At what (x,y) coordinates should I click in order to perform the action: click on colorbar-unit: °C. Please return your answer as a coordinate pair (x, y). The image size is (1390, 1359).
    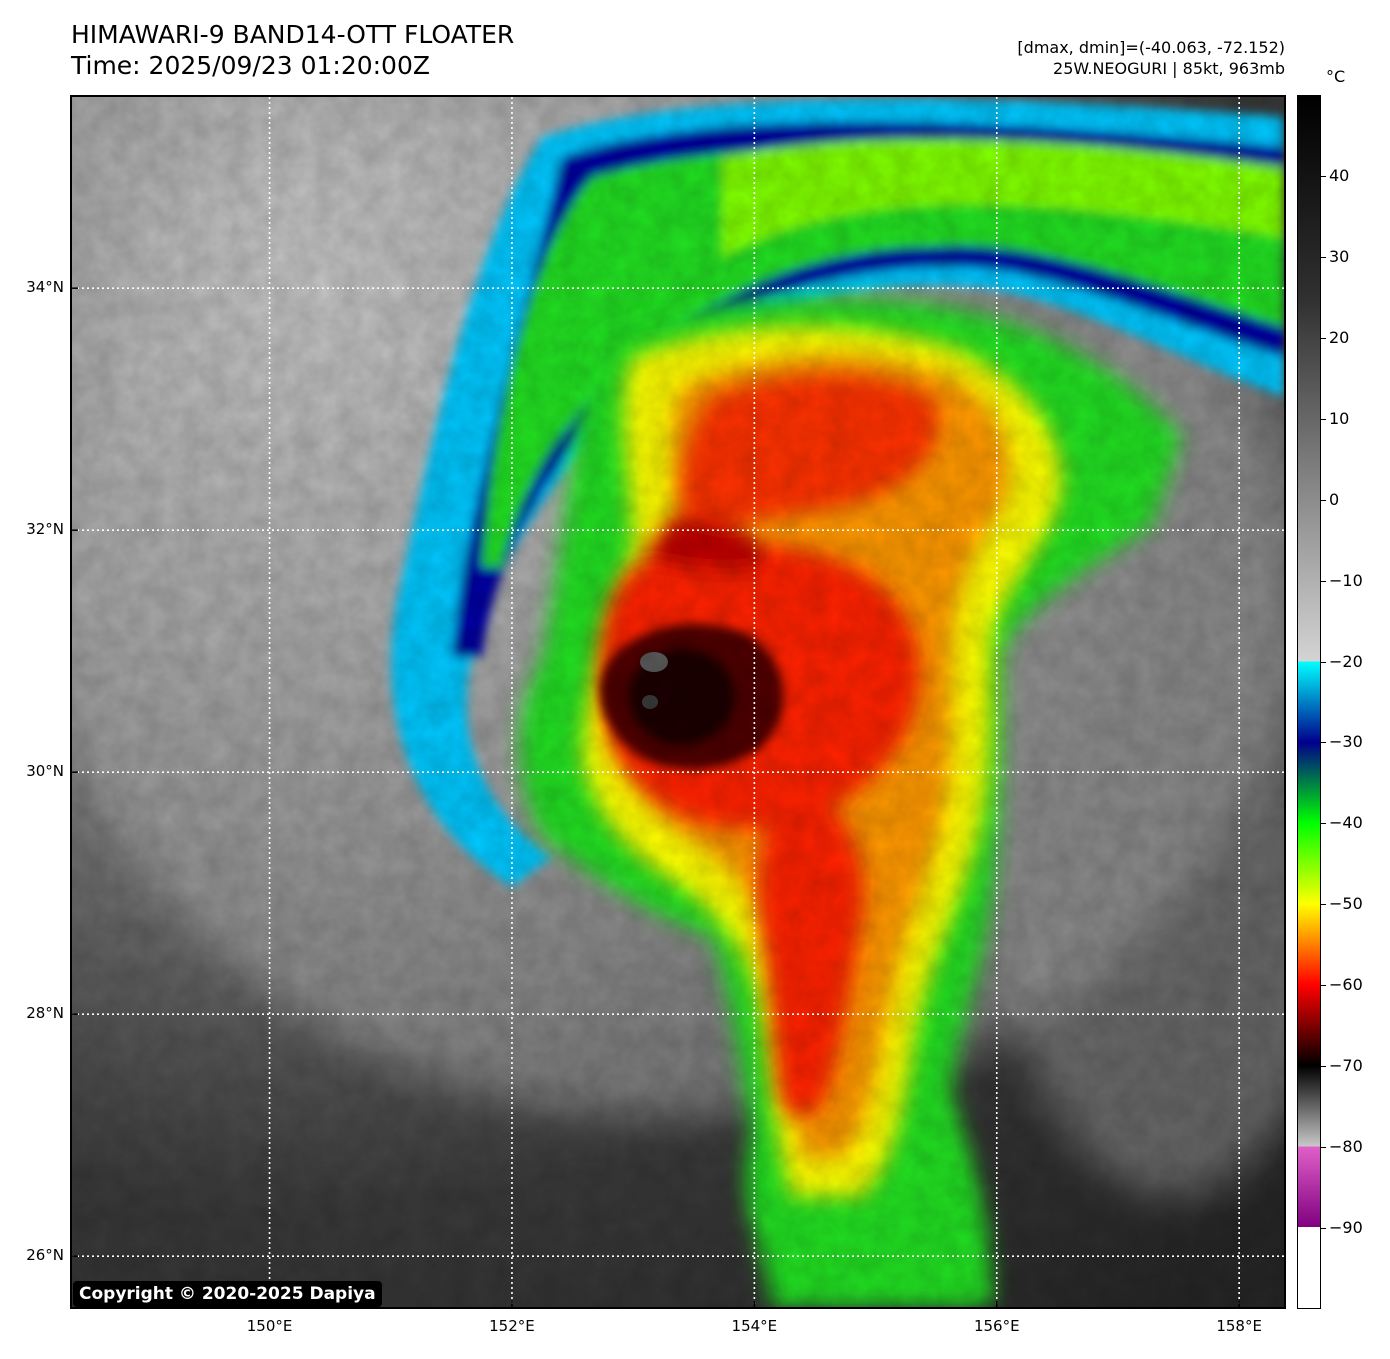
    Looking at the image, I should click on (1336, 76).